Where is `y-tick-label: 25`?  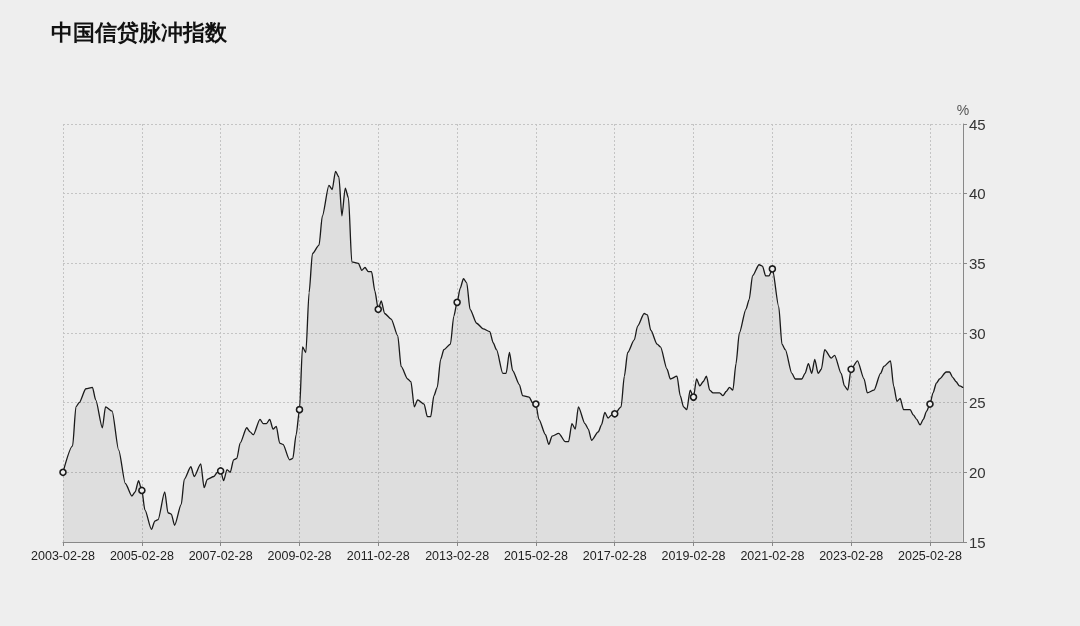 y-tick-label: 25 is located at coordinates (977, 403).